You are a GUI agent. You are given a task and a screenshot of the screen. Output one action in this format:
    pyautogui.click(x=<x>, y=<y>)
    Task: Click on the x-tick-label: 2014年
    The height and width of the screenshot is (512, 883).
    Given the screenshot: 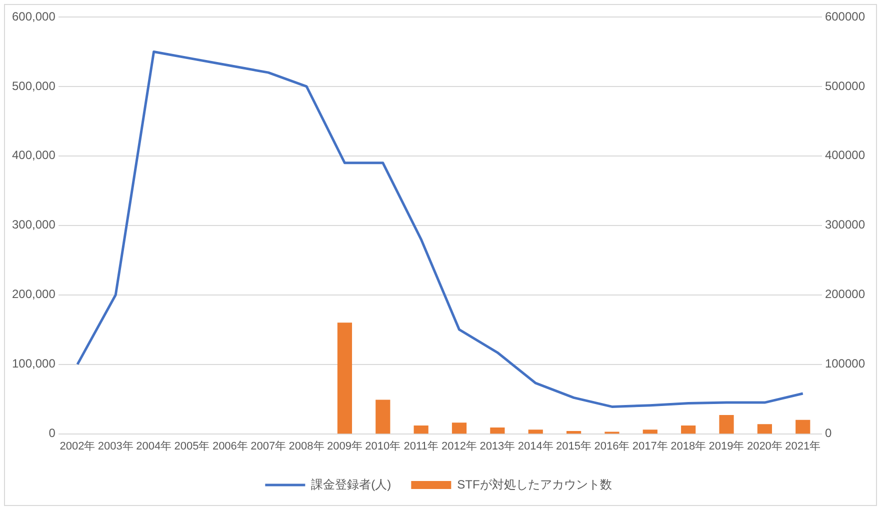 What is the action you would take?
    pyautogui.click(x=536, y=446)
    